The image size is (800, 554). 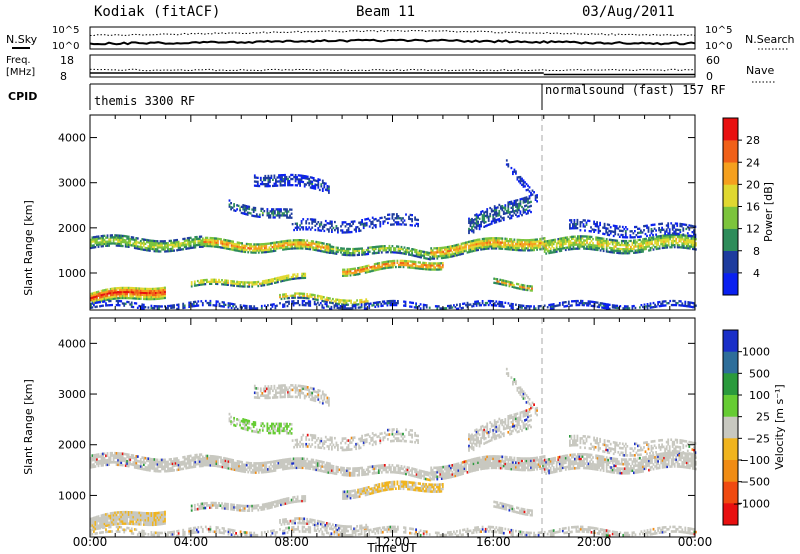 I want to click on noise-sky-trace, so click(x=392, y=42).